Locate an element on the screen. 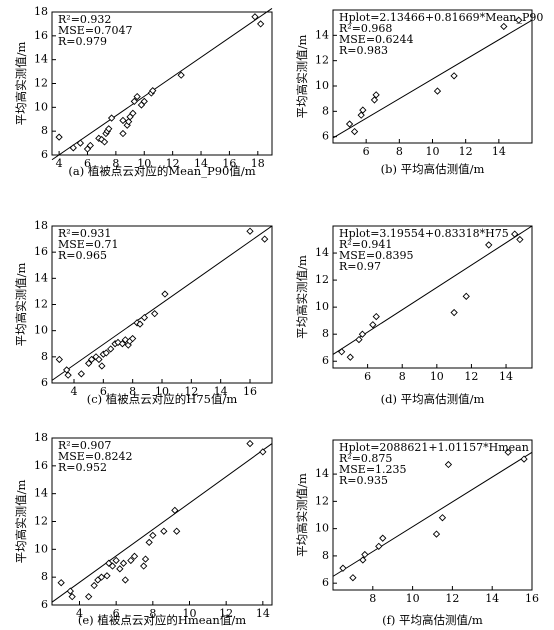 The width and height of the screenshot is (554, 630). annotation: R=0.965 is located at coordinates (82, 255).